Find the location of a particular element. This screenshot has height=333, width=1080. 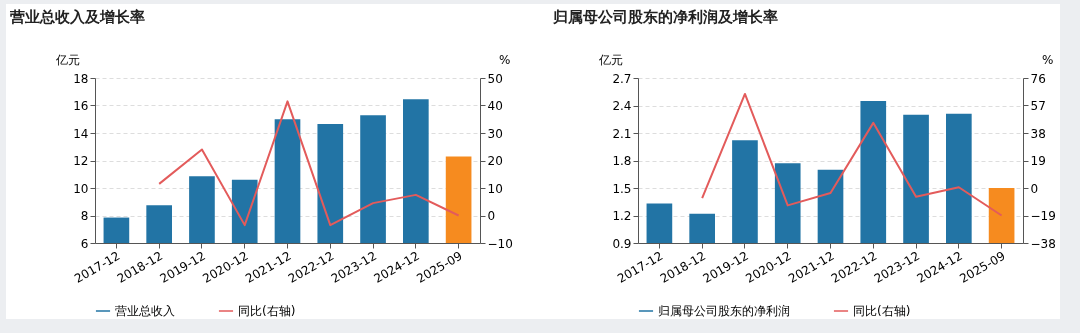

y-tick-label: 12 is located at coordinates (81, 161).